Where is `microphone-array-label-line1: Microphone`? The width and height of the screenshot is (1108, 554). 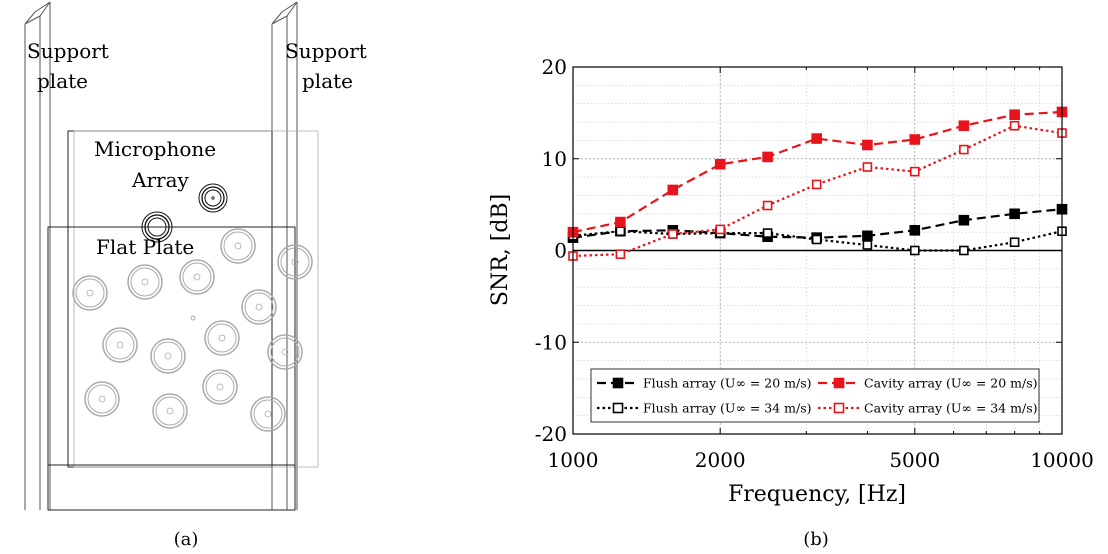
microphone-array-label-line1: Microphone is located at coordinates (155, 149).